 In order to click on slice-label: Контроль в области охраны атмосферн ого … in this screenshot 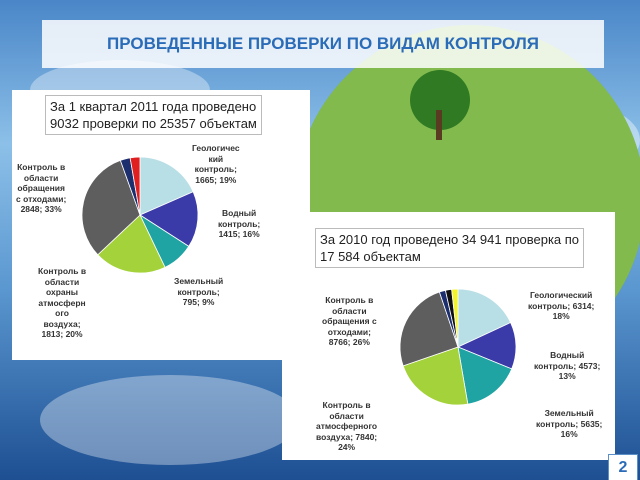, I will do `click(62, 302)`.